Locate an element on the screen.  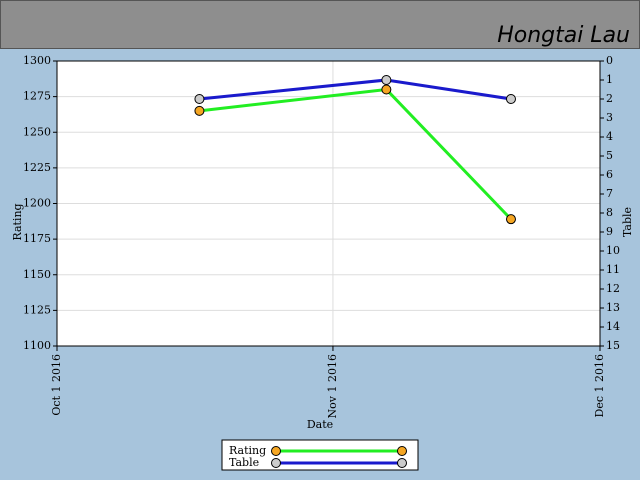
x-tick-label: Nov 1 2016 is located at coordinates (332, 386).